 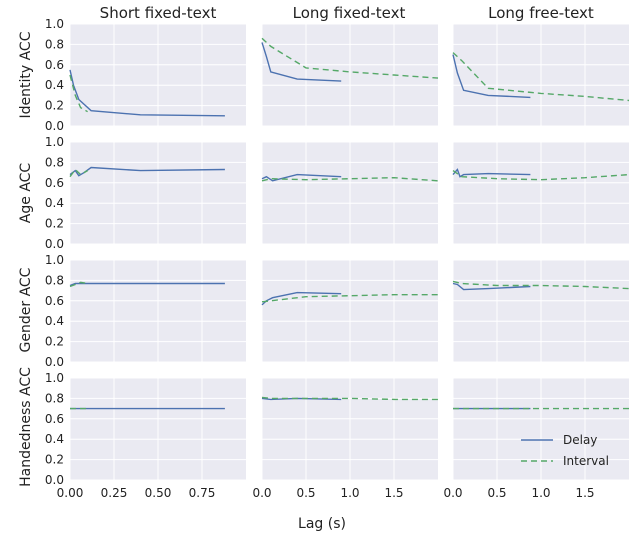 What do you see at coordinates (26, 193) in the screenshot?
I see `row-label-age-acc: Age ACC` at bounding box center [26, 193].